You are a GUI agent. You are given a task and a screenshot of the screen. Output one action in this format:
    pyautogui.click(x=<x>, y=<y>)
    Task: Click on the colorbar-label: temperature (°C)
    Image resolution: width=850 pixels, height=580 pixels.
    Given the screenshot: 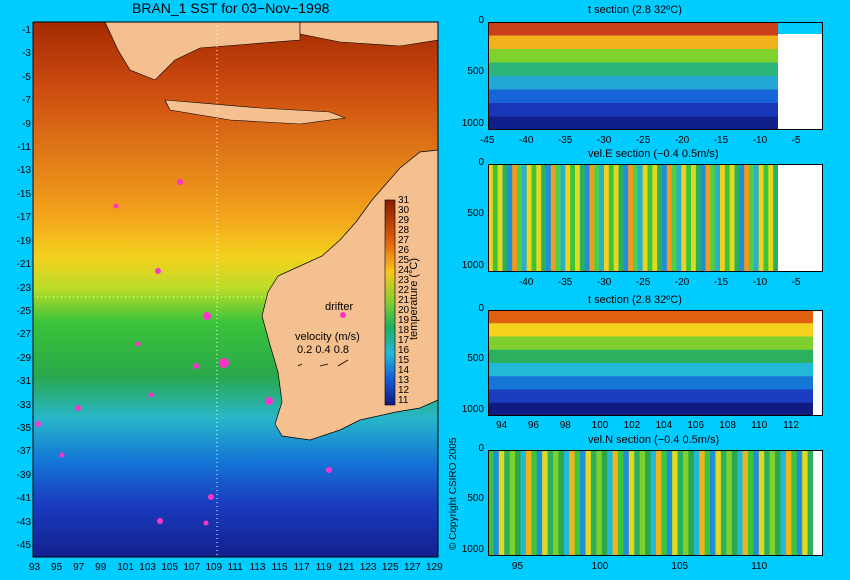 What is the action you would take?
    pyautogui.click(x=414, y=298)
    